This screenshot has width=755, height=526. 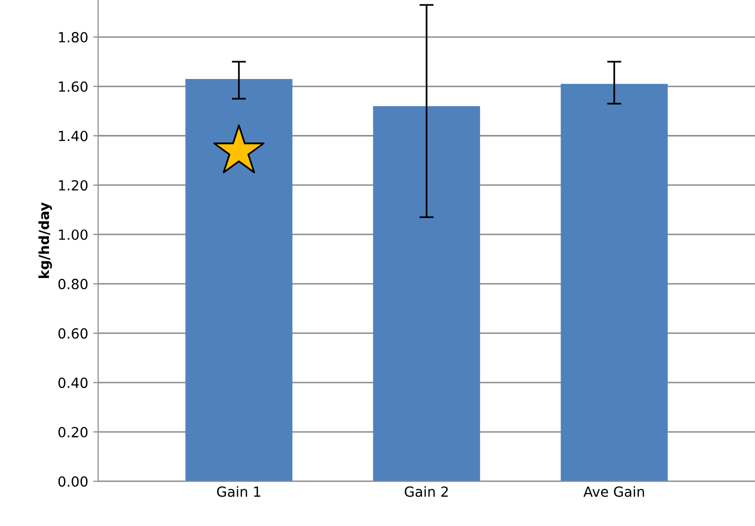 What do you see at coordinates (73, 333) in the screenshot?
I see `y-tick-label: 0.60` at bounding box center [73, 333].